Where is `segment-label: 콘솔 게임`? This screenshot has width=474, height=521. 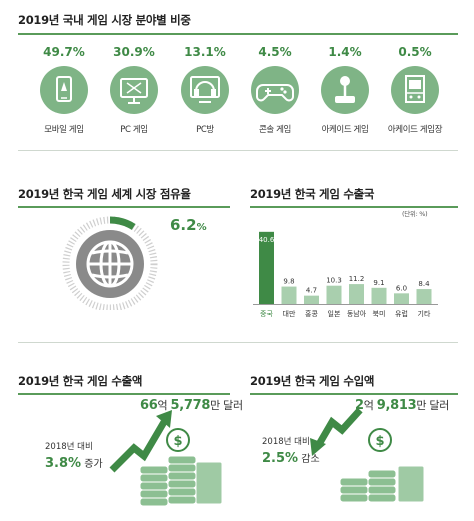 segment-label: 콘솔 게임 is located at coordinates (275, 130).